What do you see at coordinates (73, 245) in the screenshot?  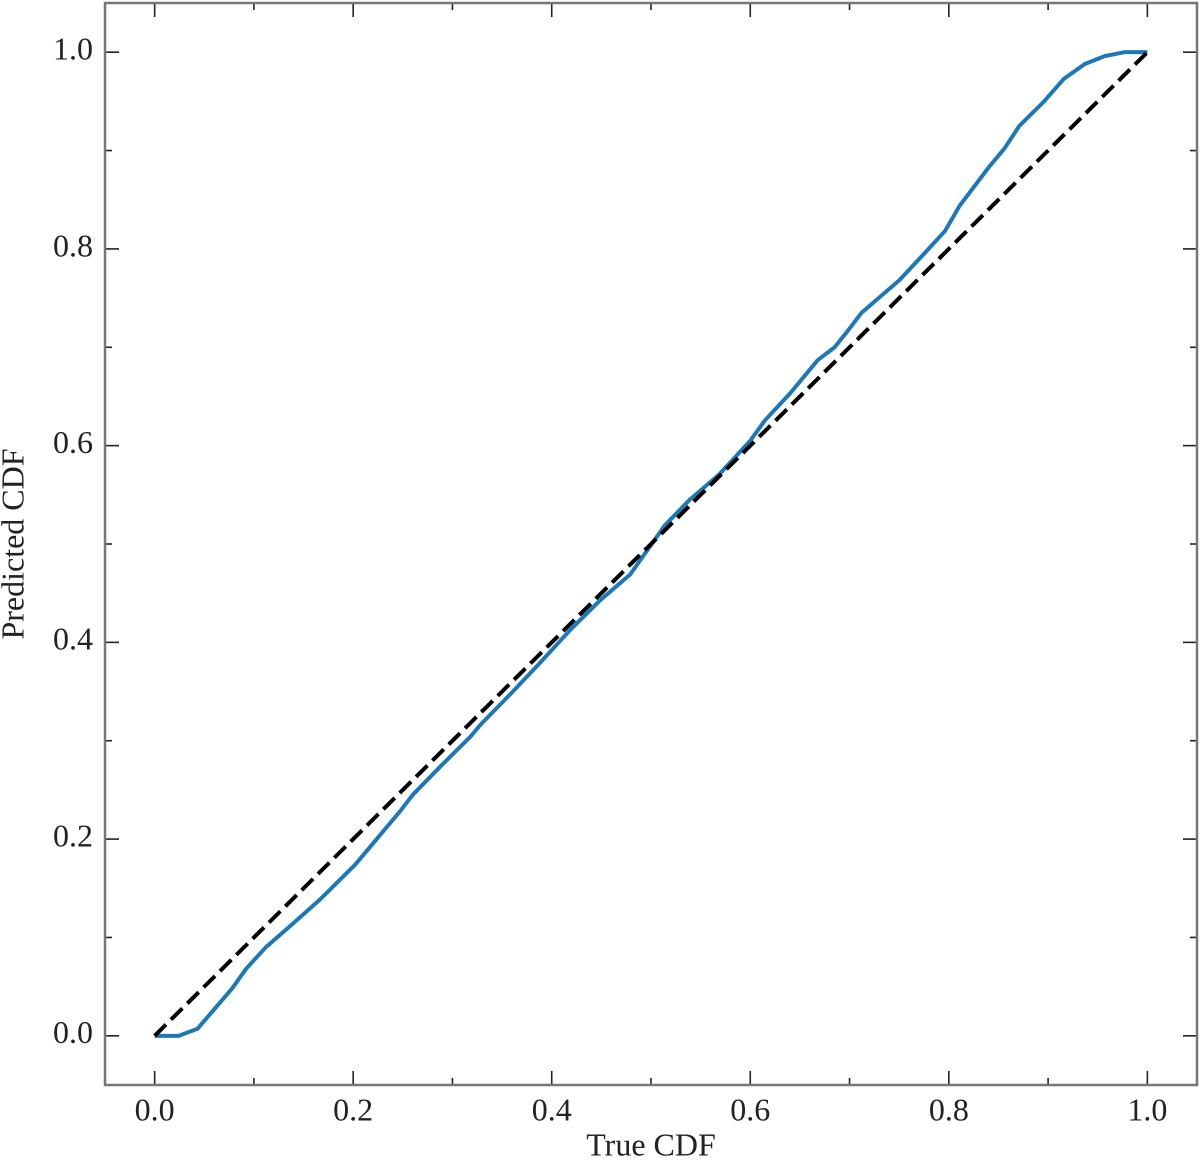 I see `y-tick-label: 0.8` at bounding box center [73, 245].